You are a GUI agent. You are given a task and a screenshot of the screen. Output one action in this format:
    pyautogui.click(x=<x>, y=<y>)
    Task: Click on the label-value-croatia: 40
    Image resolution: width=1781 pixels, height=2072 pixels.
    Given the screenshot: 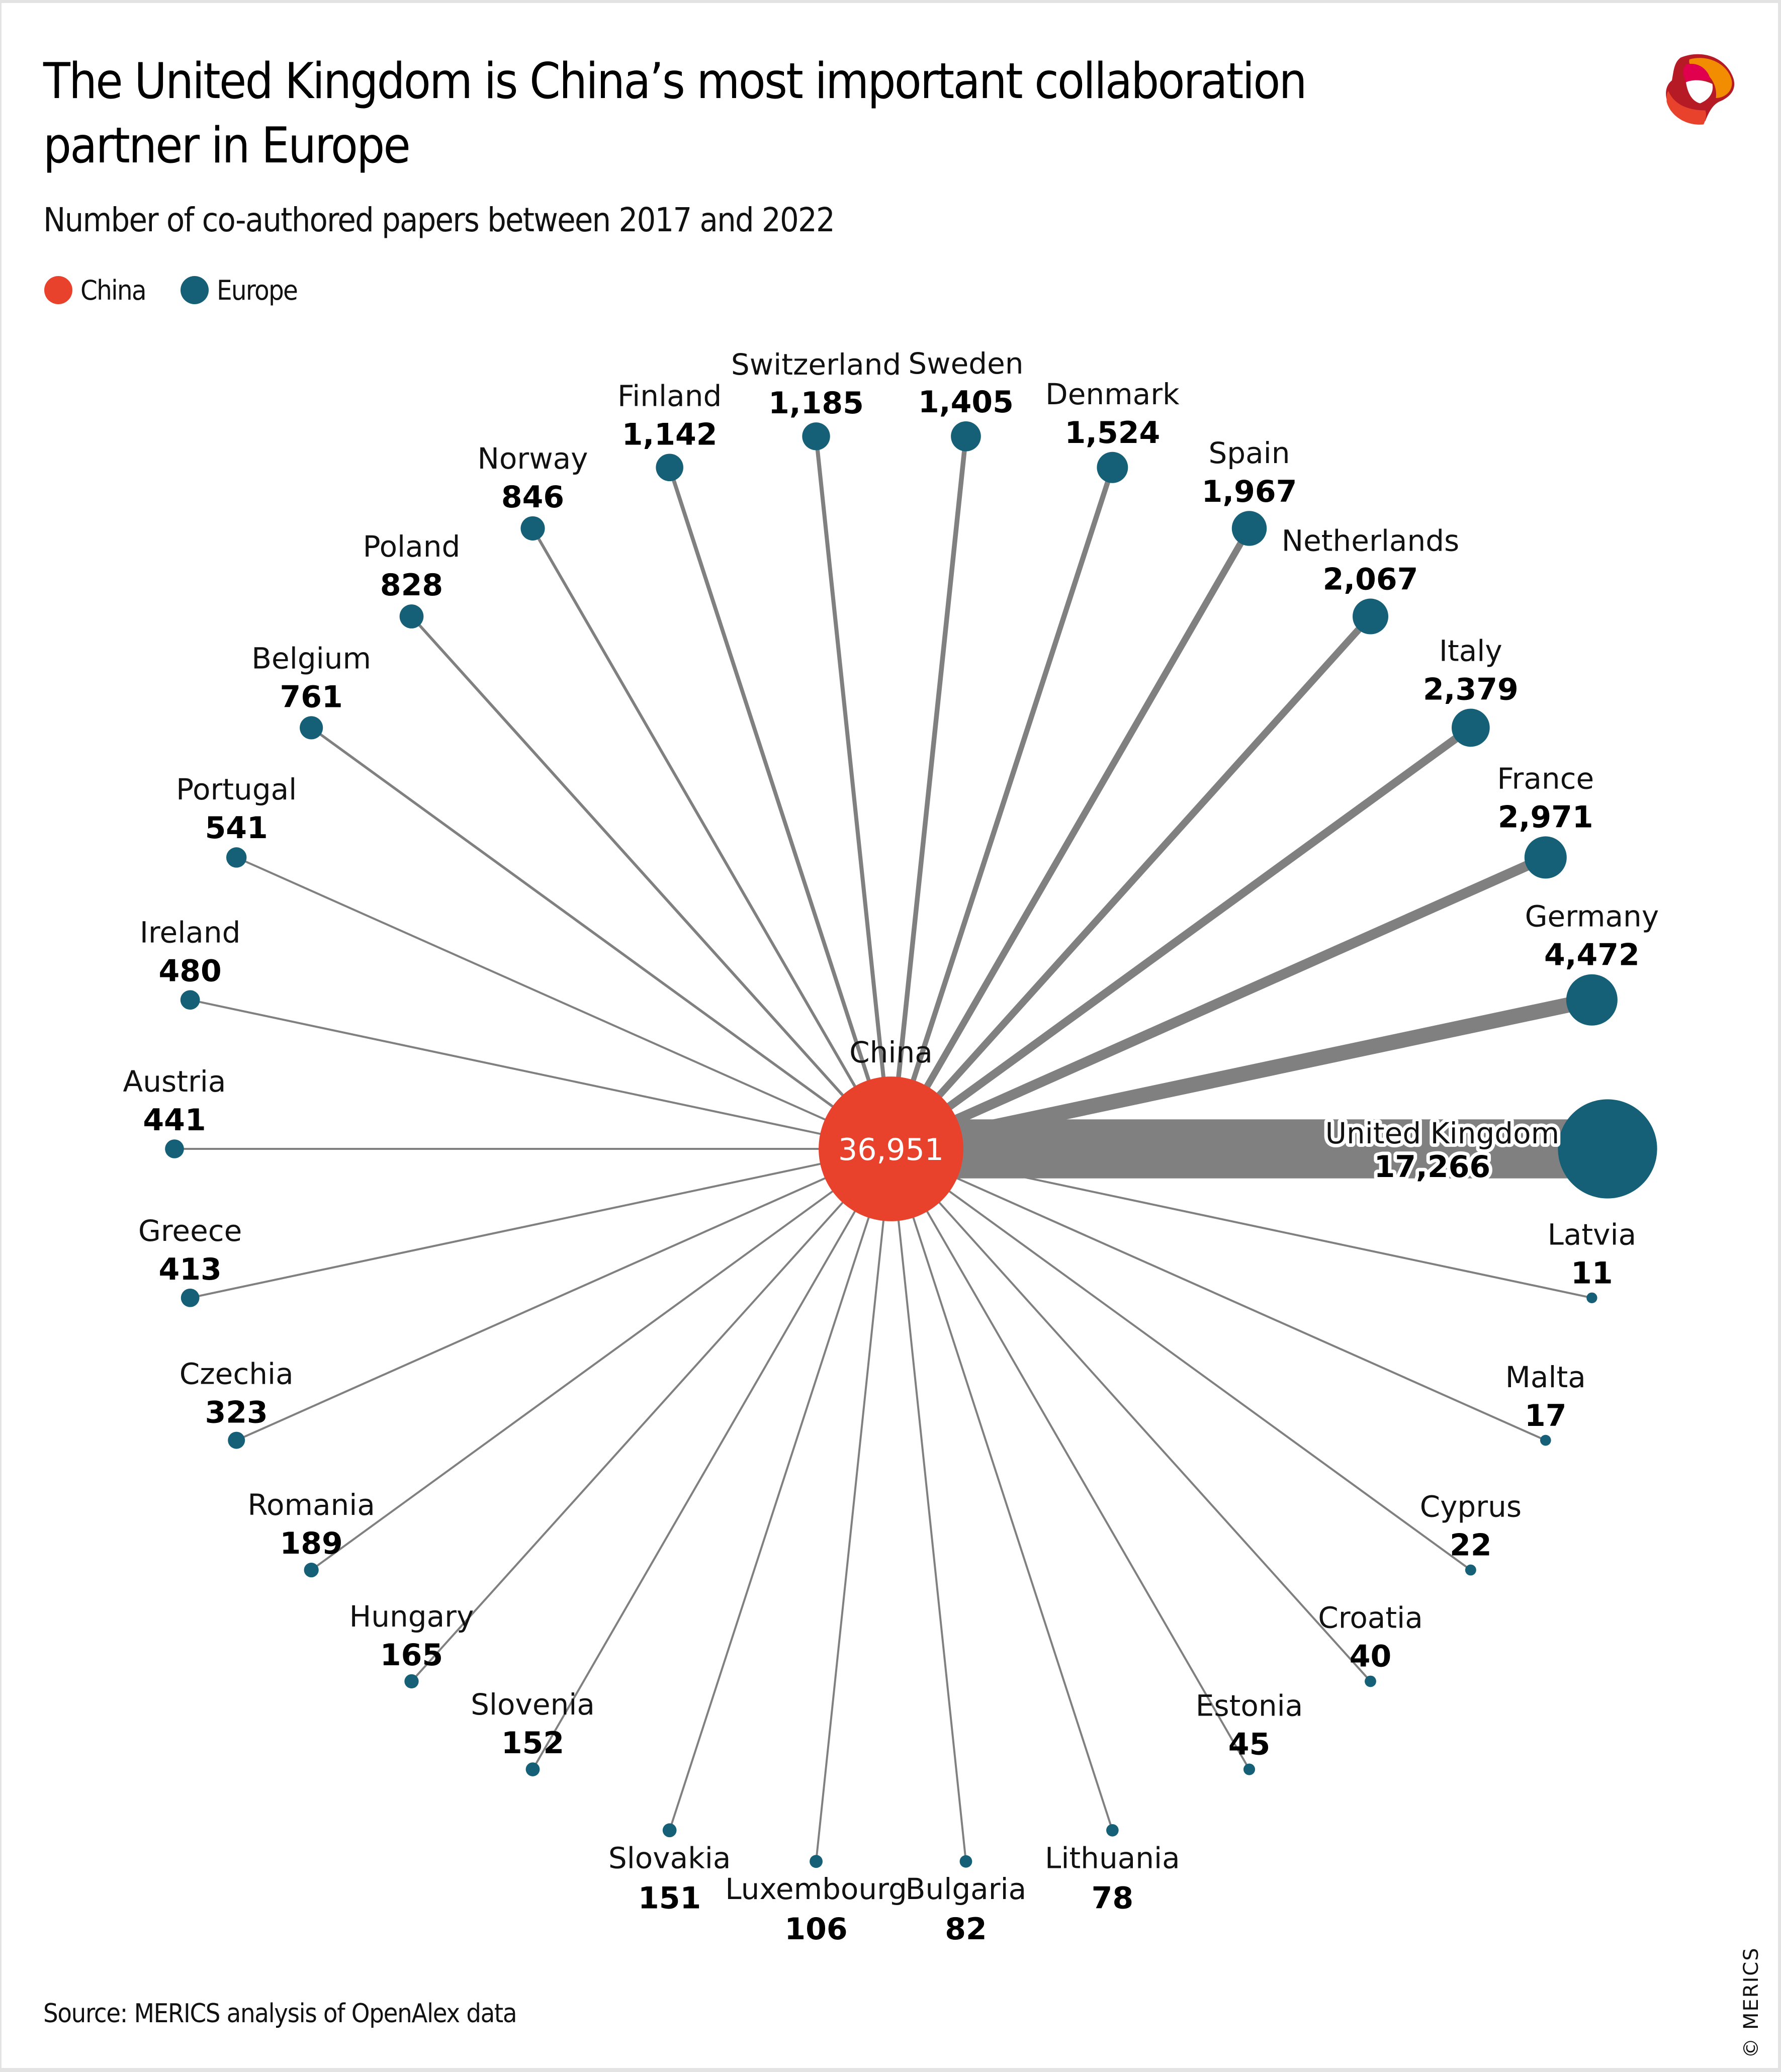 What is the action you would take?
    pyautogui.click(x=1371, y=1656)
    